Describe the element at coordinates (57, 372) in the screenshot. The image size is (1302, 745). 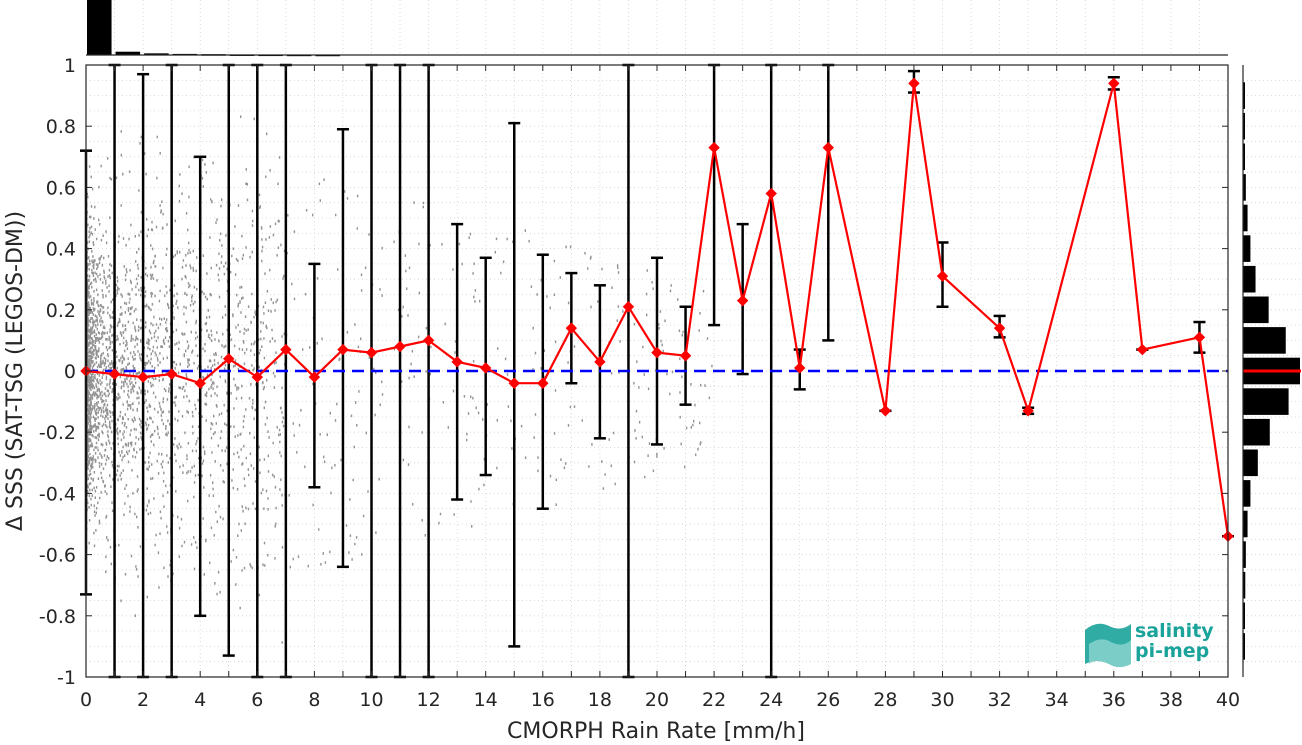
I see `y-tick-labels: -1 -0.8 -0.6 -0.4 -0.2 0 0.2 0.4 0.6 0.8 1` at that location.